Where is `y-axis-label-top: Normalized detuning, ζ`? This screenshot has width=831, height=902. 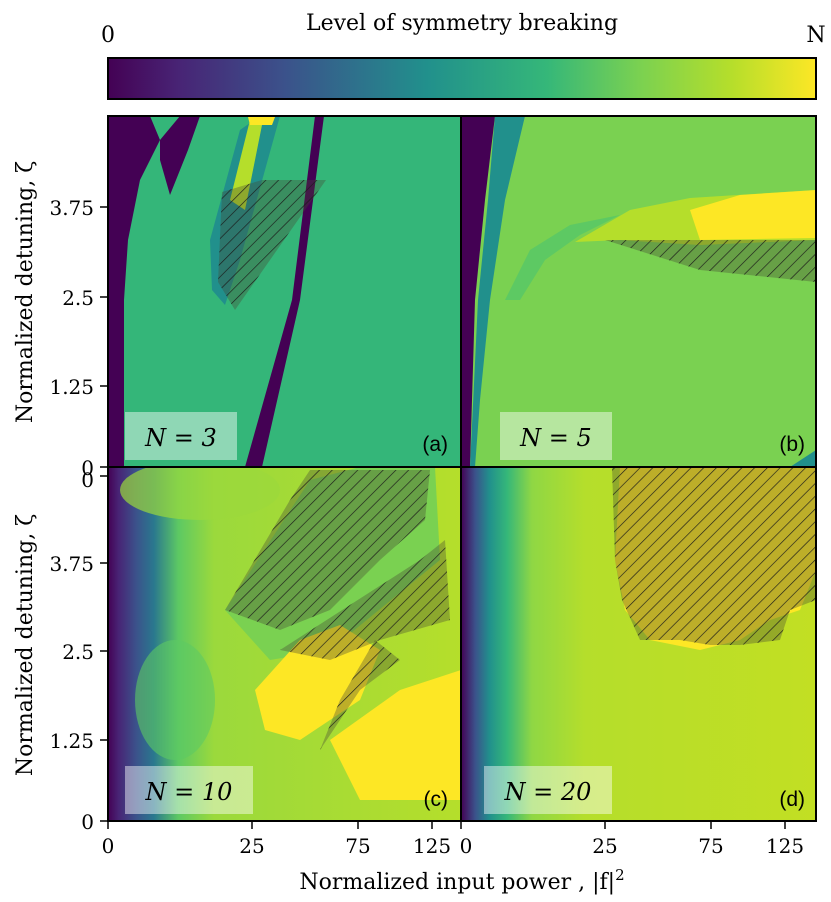
y-axis-label-top: Normalized detuning, ζ is located at coordinates (25, 292).